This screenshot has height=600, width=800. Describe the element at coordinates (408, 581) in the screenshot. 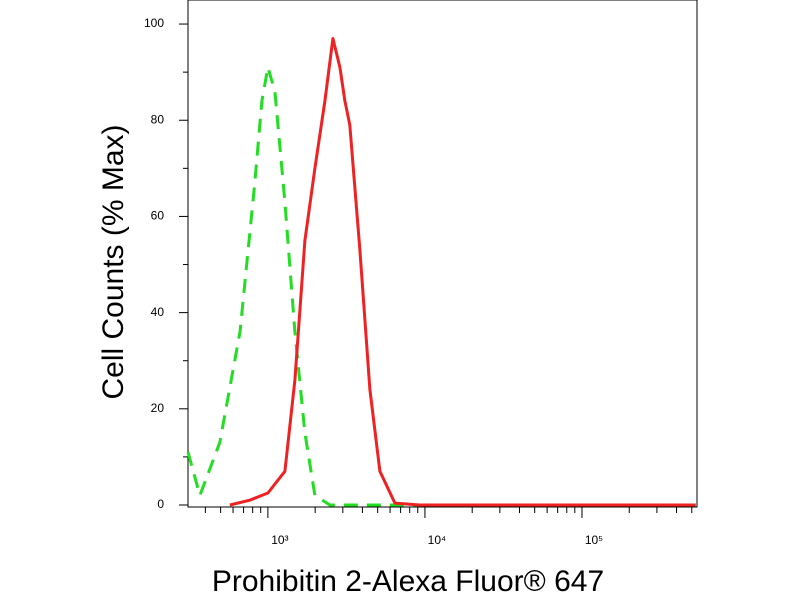

I see `x-axis-title: Prohibitin 2-Alexa Fluor® 647` at that location.